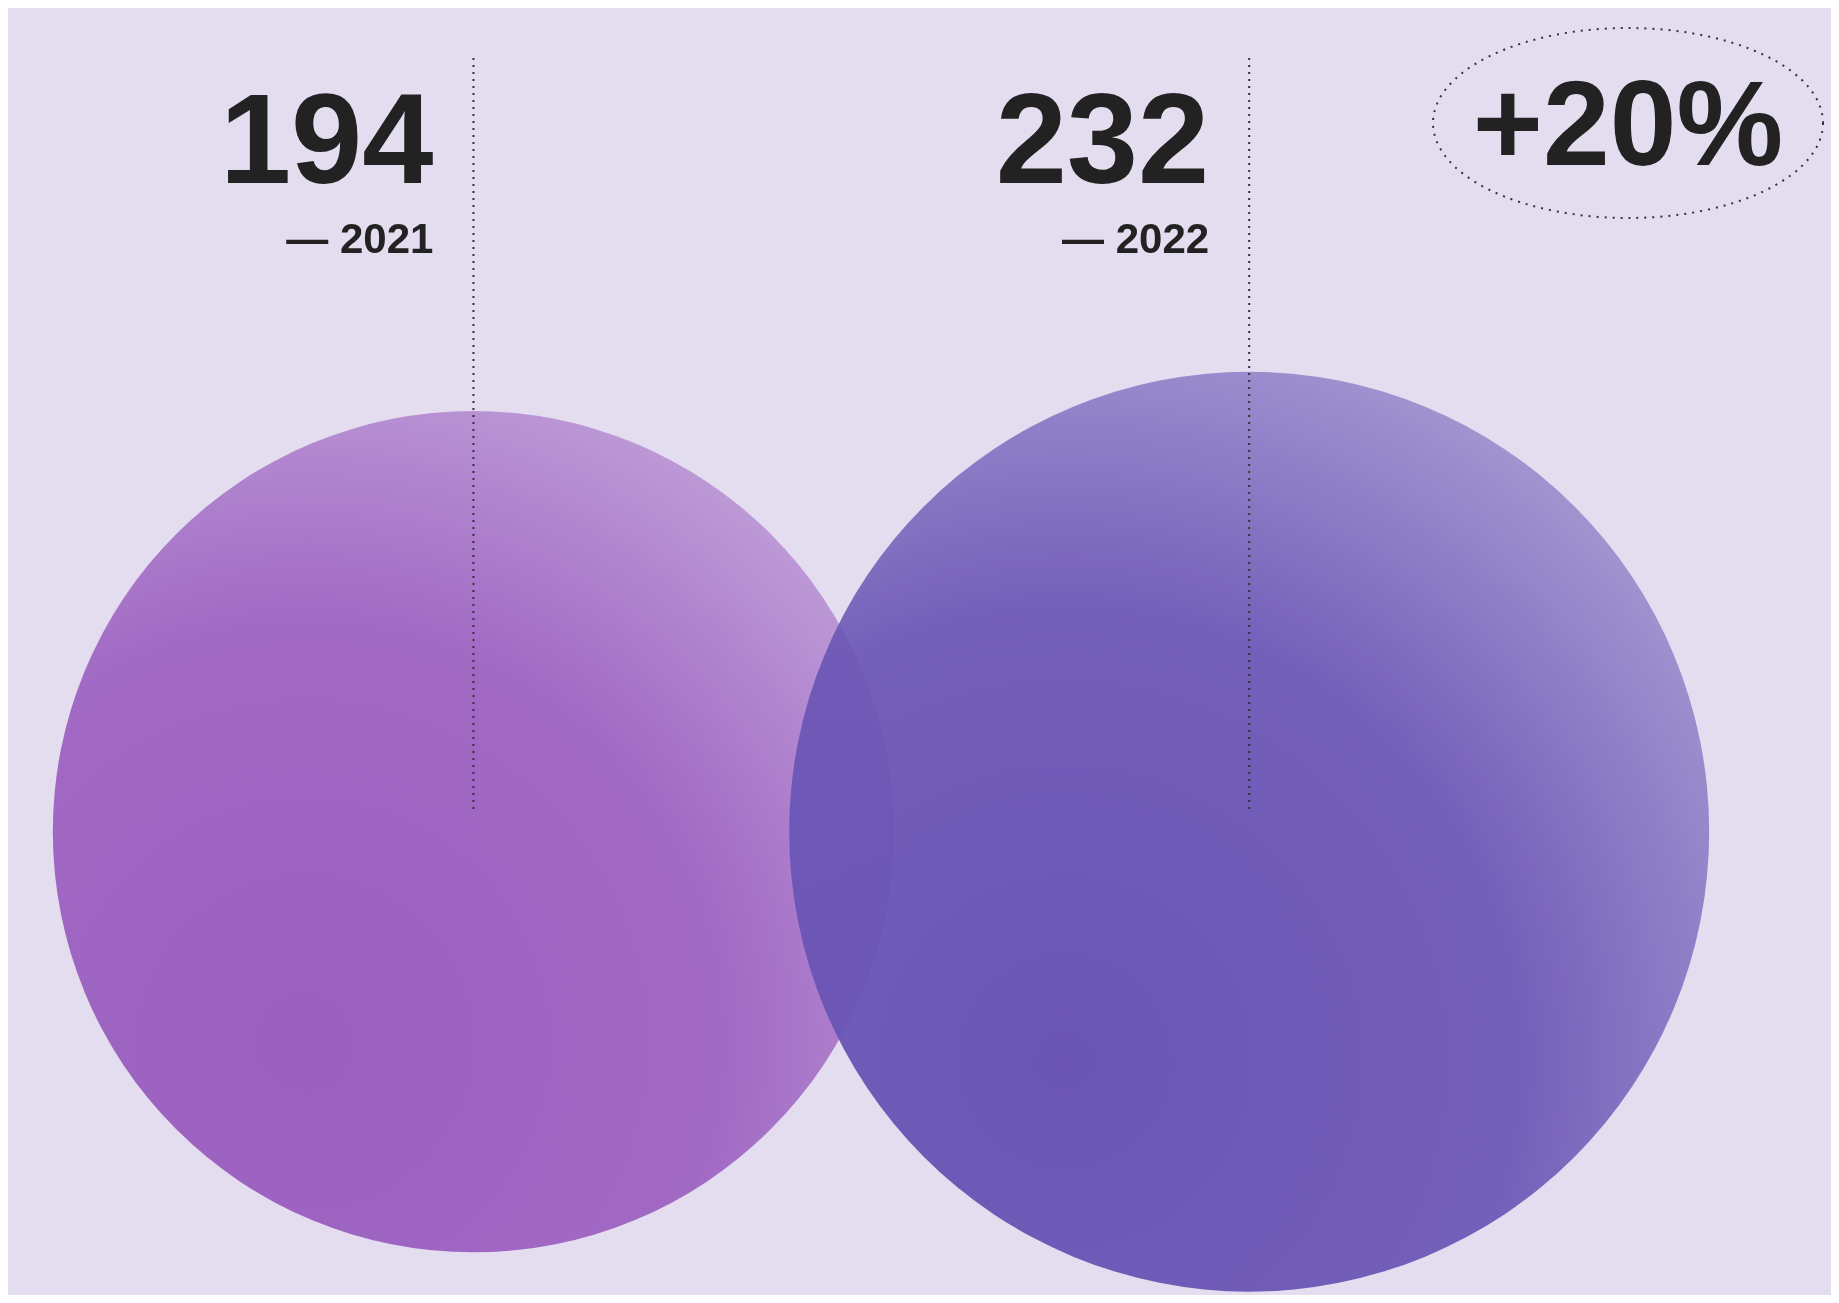 The height and width of the screenshot is (1303, 1839). What do you see at coordinates (326, 138) in the screenshot?
I see `data-label: 194` at bounding box center [326, 138].